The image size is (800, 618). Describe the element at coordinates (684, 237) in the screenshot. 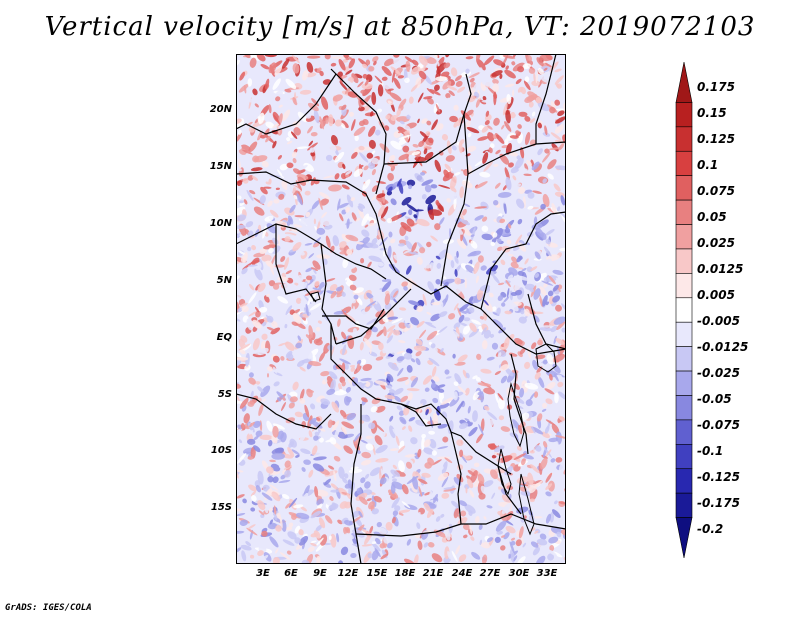

I see `colorbar-segment` at that location.